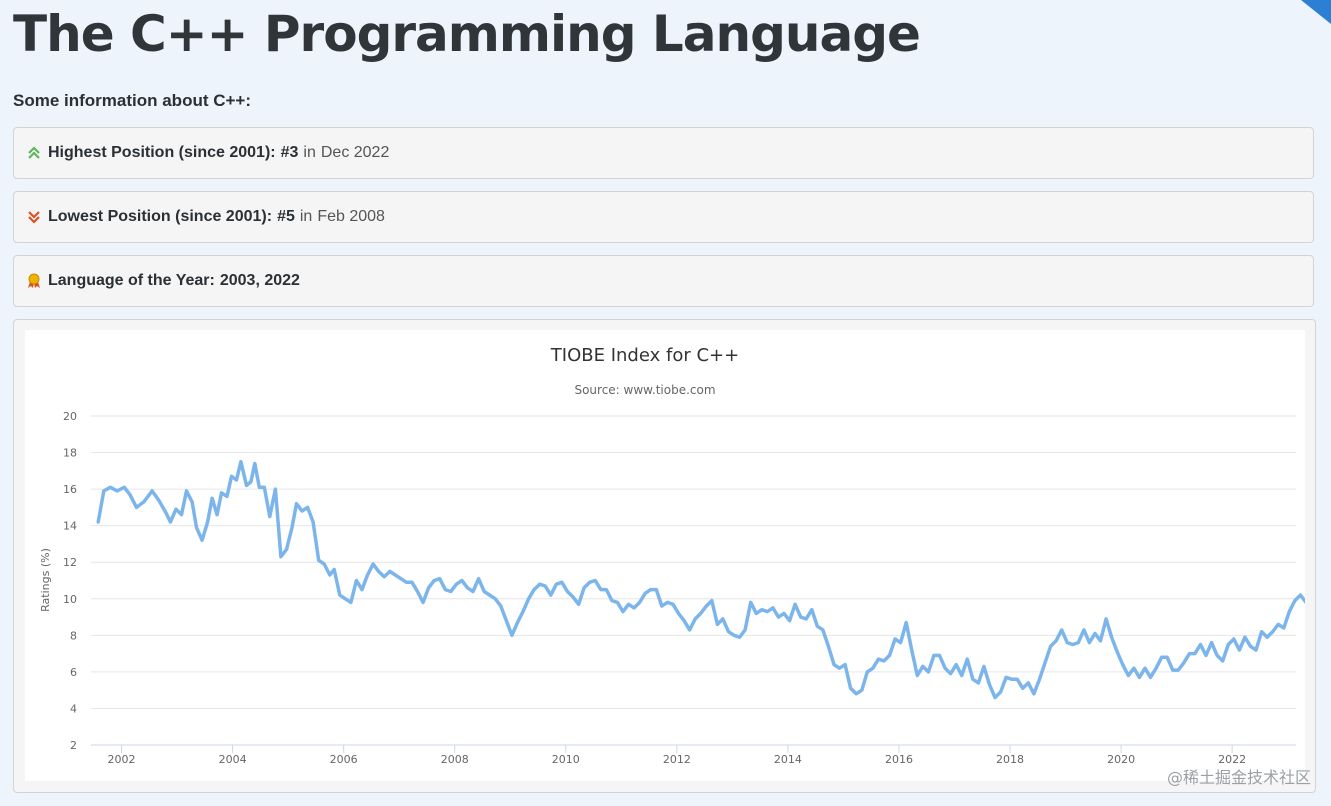  Describe the element at coordinates (73, 672) in the screenshot. I see `y-tick-label: 6` at that location.